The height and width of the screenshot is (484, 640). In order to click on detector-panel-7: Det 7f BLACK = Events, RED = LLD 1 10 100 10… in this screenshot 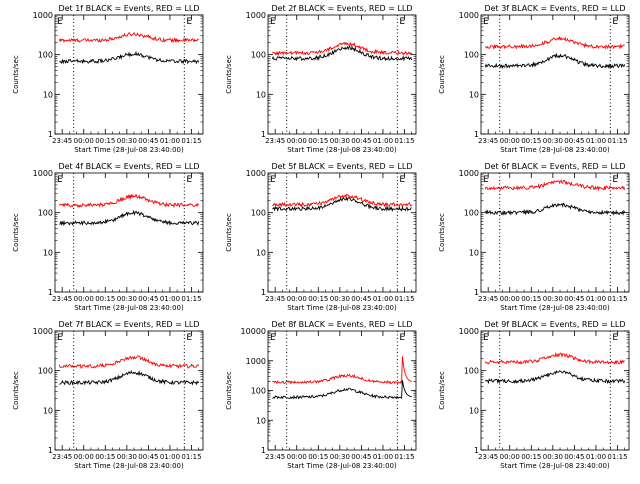, I will do `click(108, 395)`.